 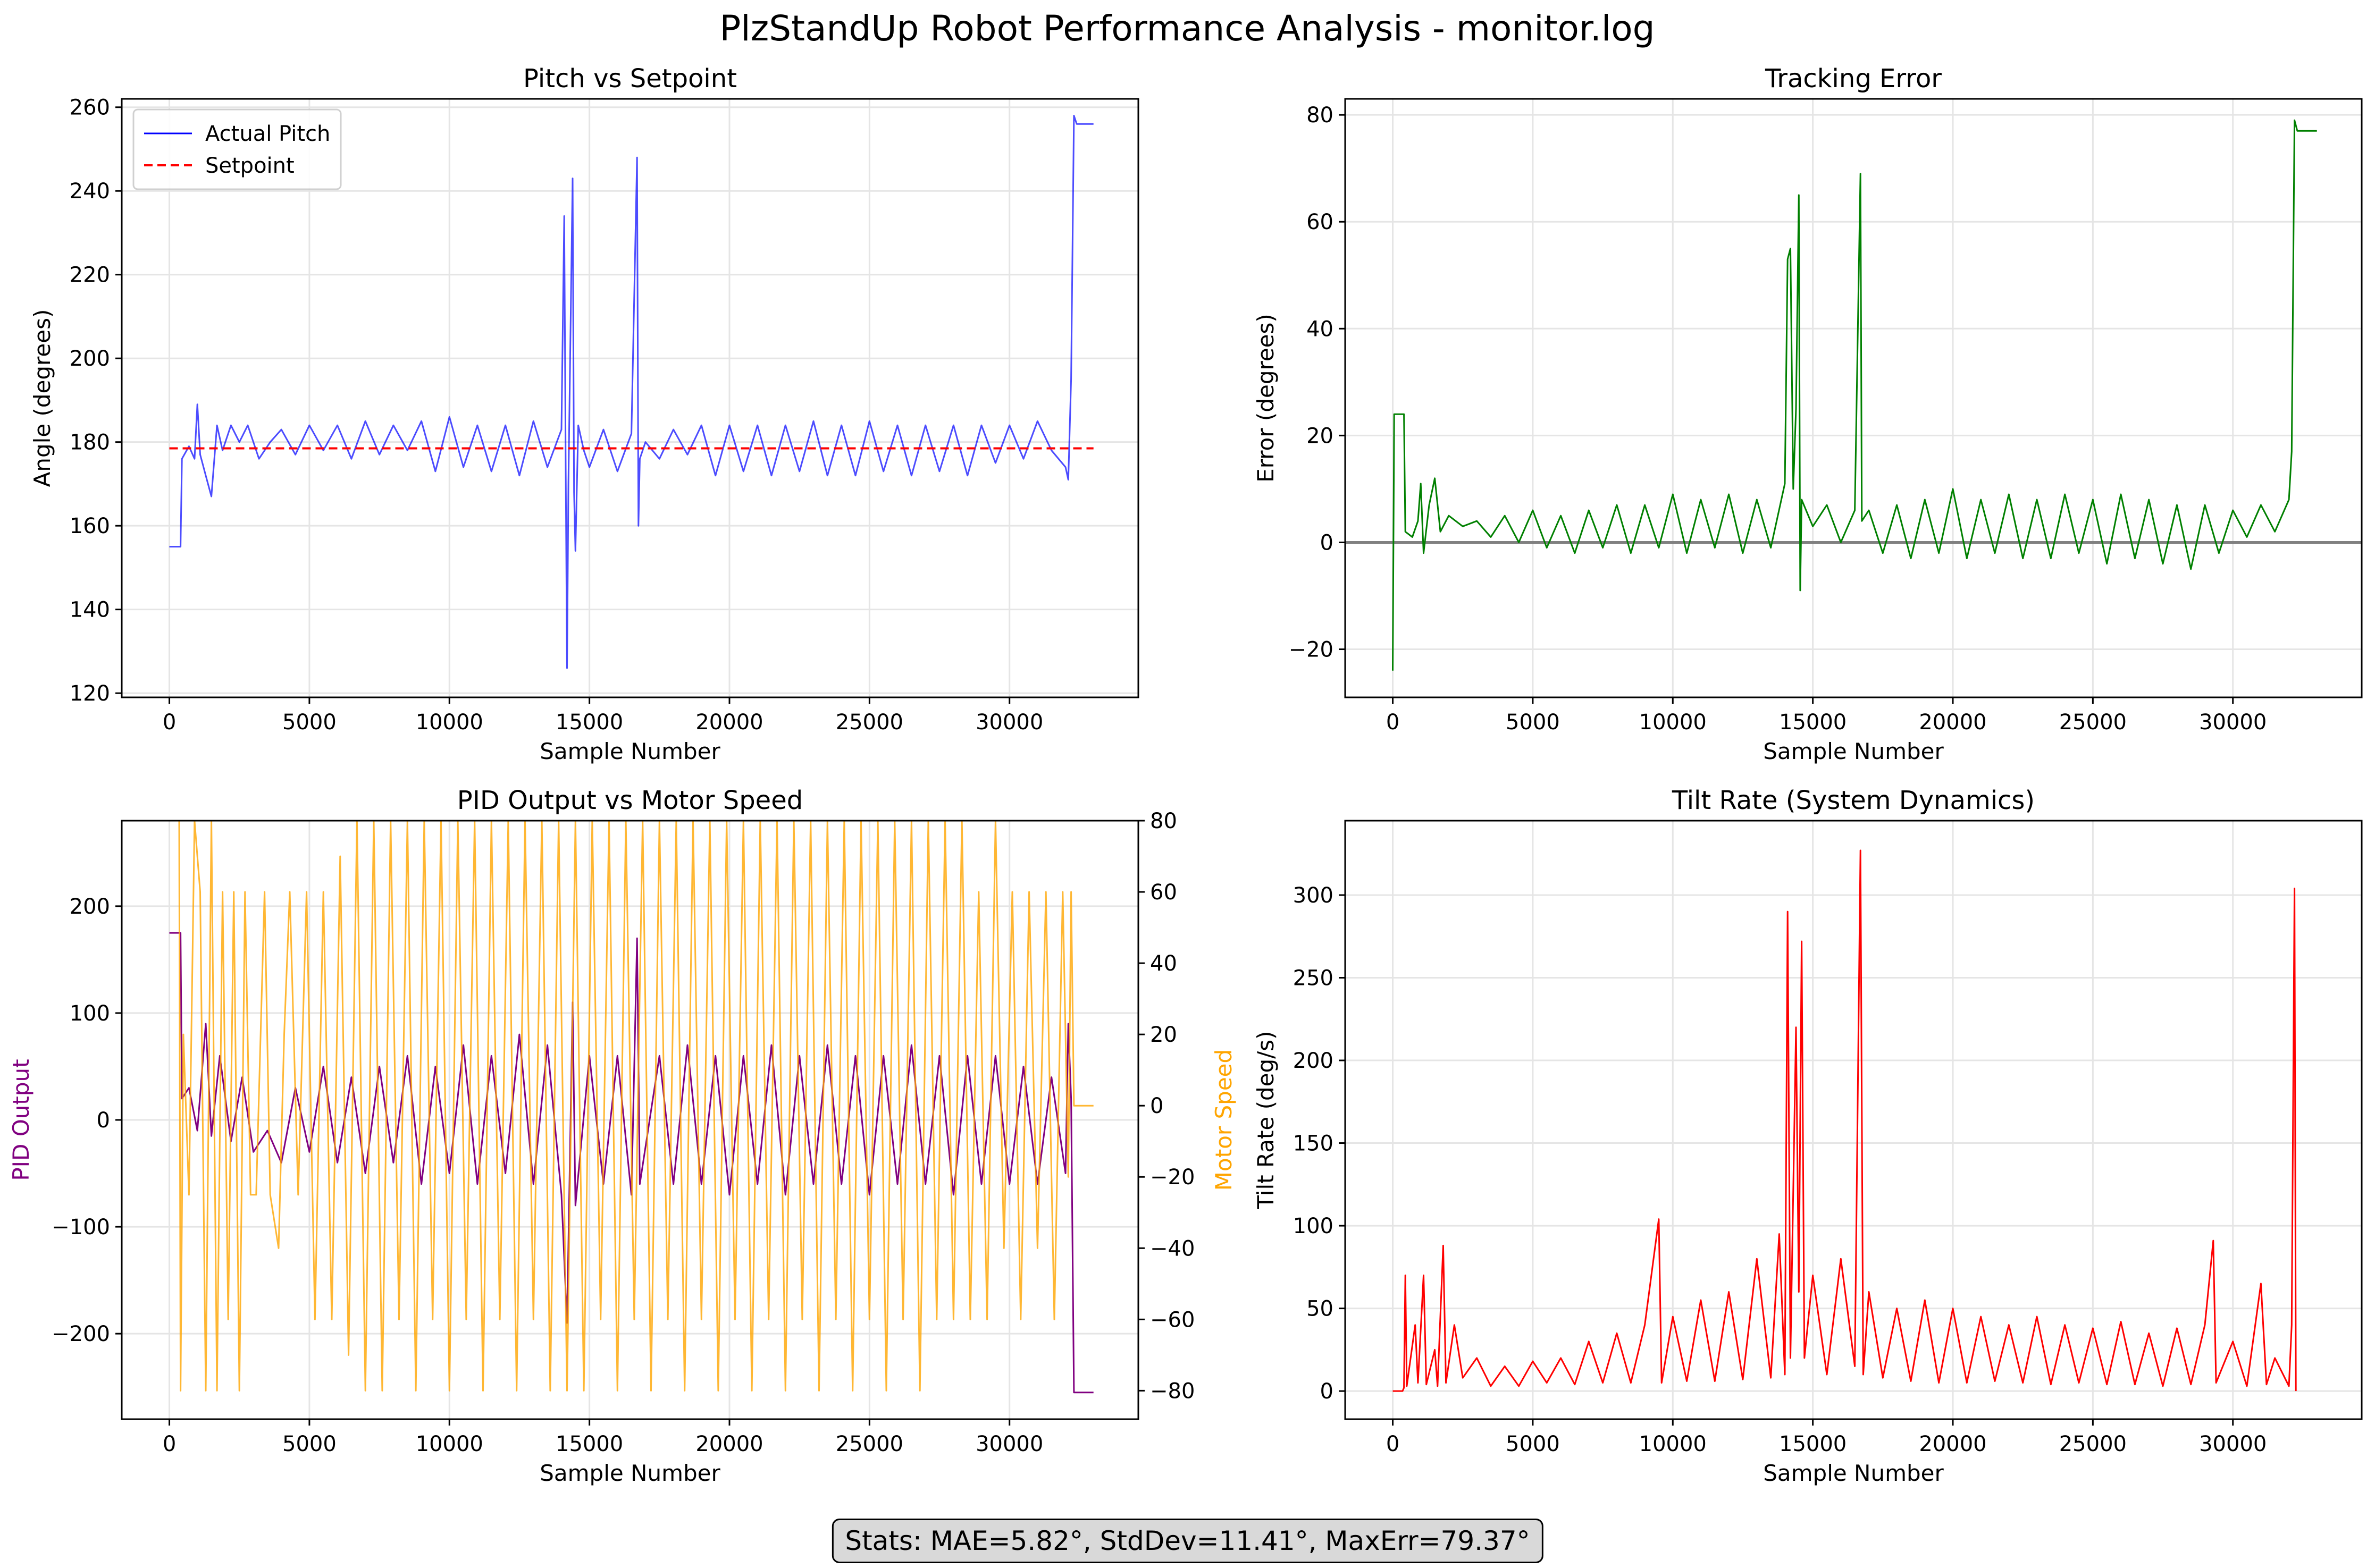 What do you see at coordinates (1319, 222) in the screenshot?
I see `y-tick-label: 60` at bounding box center [1319, 222].